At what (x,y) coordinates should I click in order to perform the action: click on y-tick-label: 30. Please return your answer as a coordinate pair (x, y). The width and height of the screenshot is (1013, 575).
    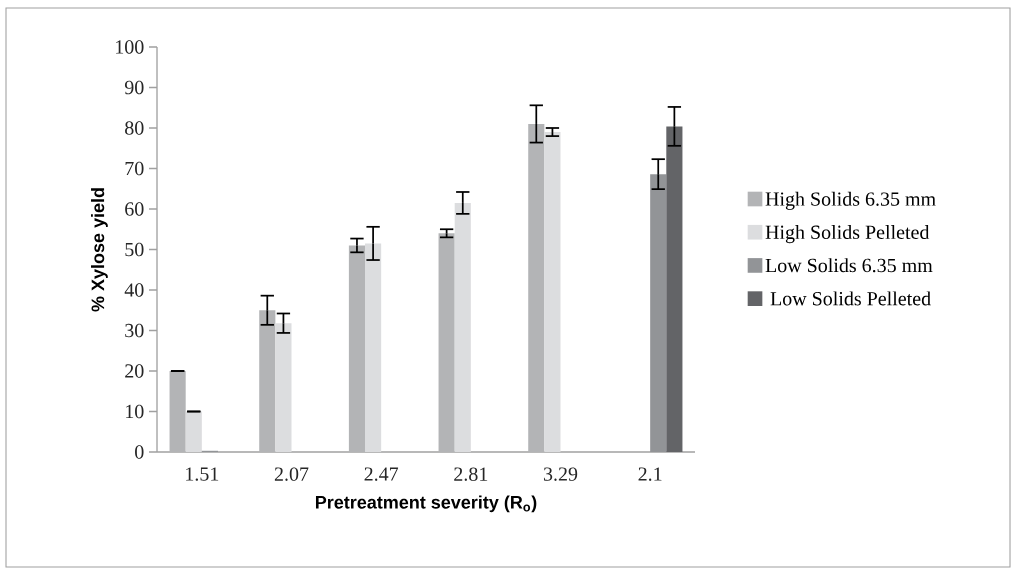
    Looking at the image, I should click on (134, 330).